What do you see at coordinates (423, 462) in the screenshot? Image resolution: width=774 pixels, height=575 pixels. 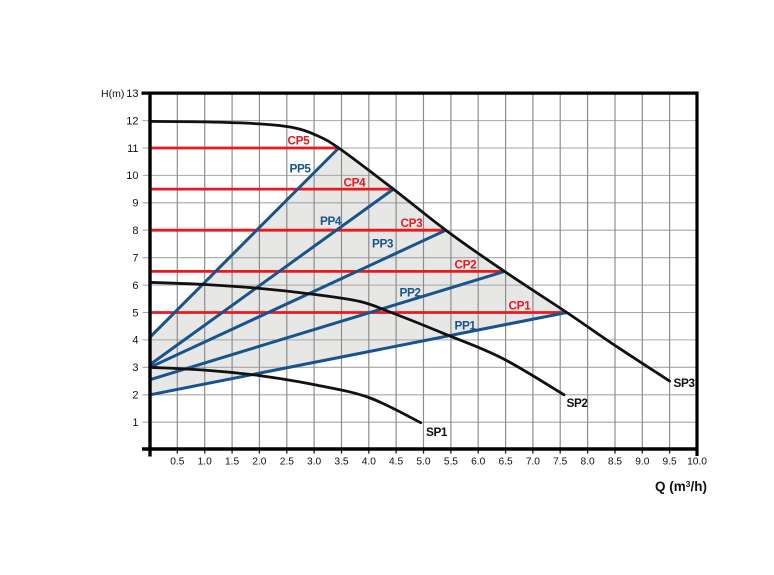 I see `svg-text: 5.0` at bounding box center [423, 462].